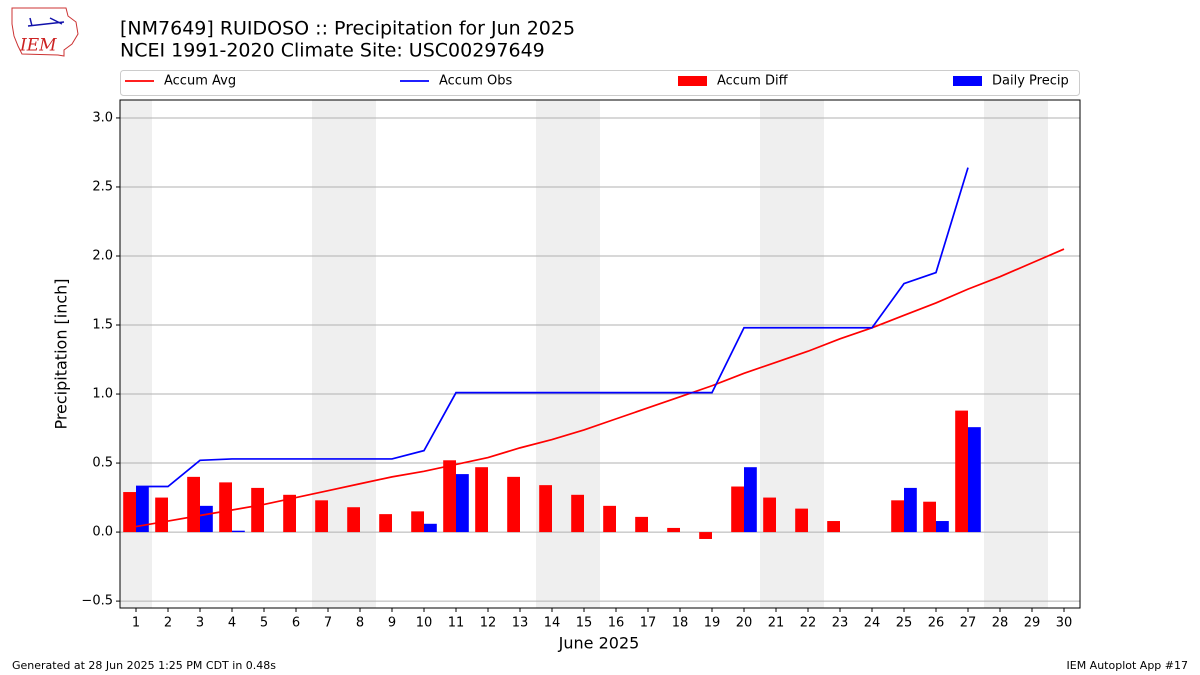 Image resolution: width=1200 pixels, height=675 pixels. What do you see at coordinates (680, 623) in the screenshot?
I see `x-tick-label: 18` at bounding box center [680, 623].